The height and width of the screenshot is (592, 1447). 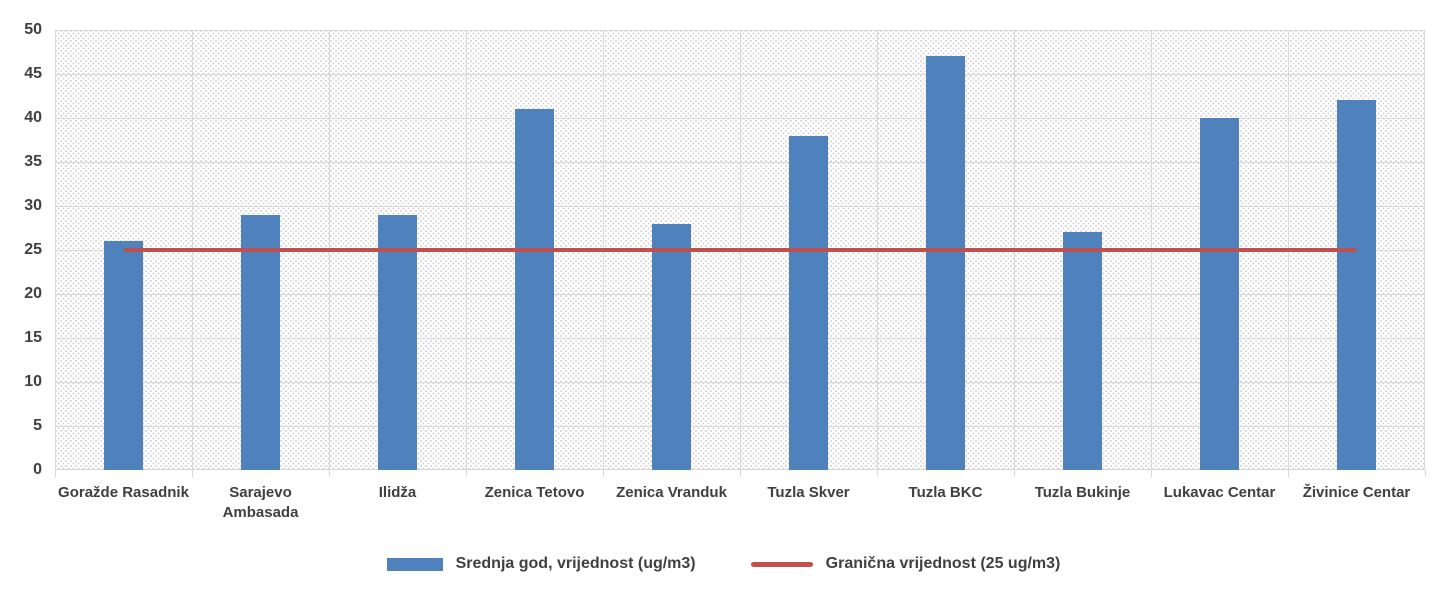 I want to click on x-axis-category-label: Zenica Tetovo, so click(x=534, y=492).